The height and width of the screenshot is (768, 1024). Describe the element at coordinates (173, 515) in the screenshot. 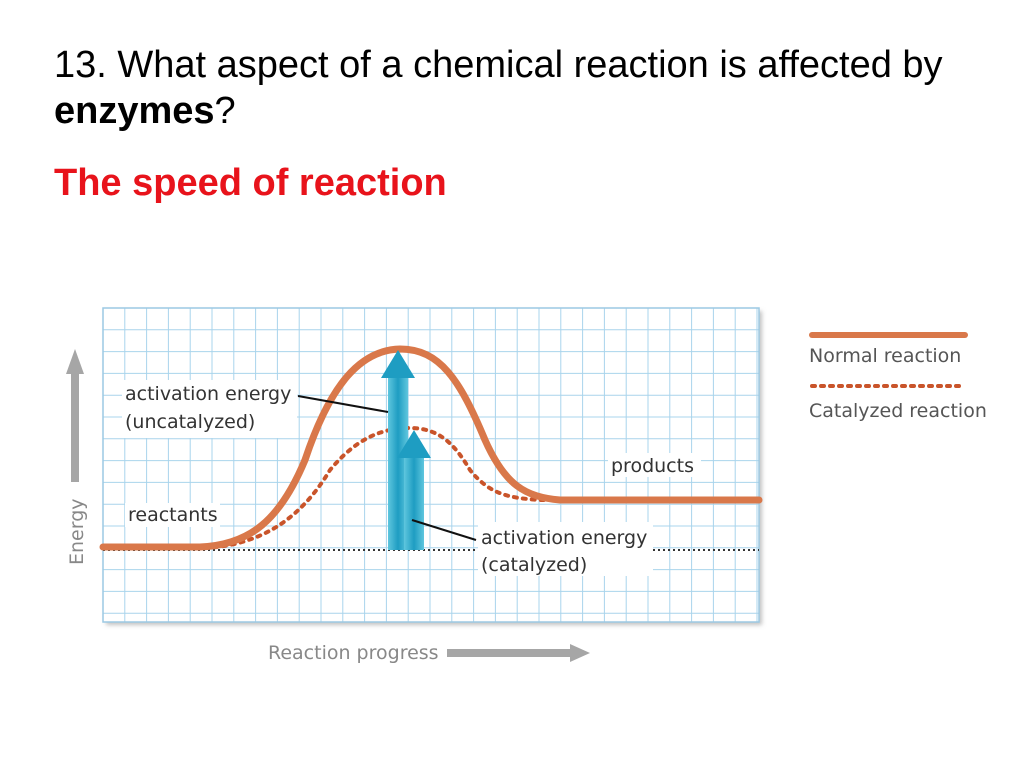

I see `reactants-label: reactants` at that location.